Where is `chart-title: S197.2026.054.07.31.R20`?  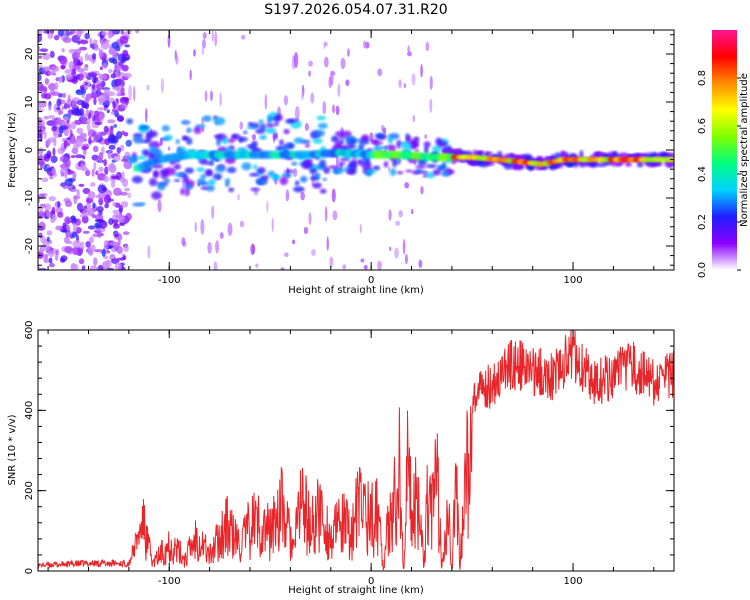 chart-title: S197.2026.054.07.31.R20 is located at coordinates (355, 10).